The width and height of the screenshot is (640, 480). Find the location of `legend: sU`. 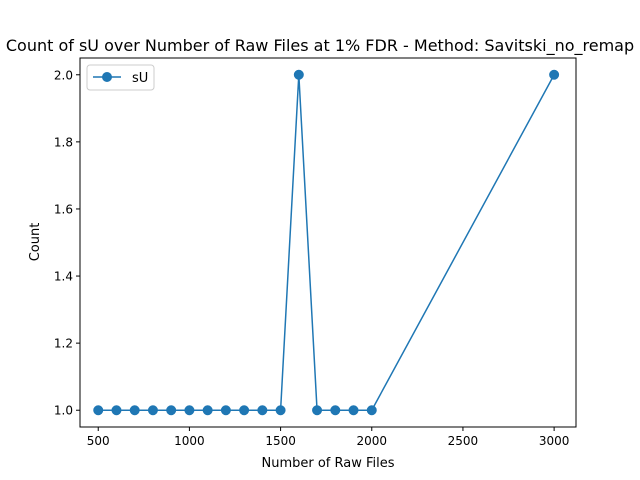

legend: sU is located at coordinates (120, 77).